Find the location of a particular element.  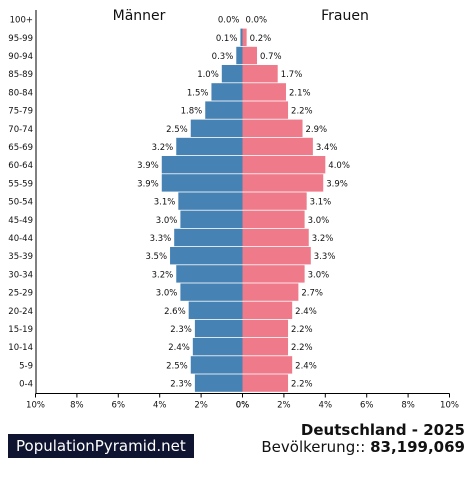

male-value-label: 2.6% is located at coordinates (175, 312).